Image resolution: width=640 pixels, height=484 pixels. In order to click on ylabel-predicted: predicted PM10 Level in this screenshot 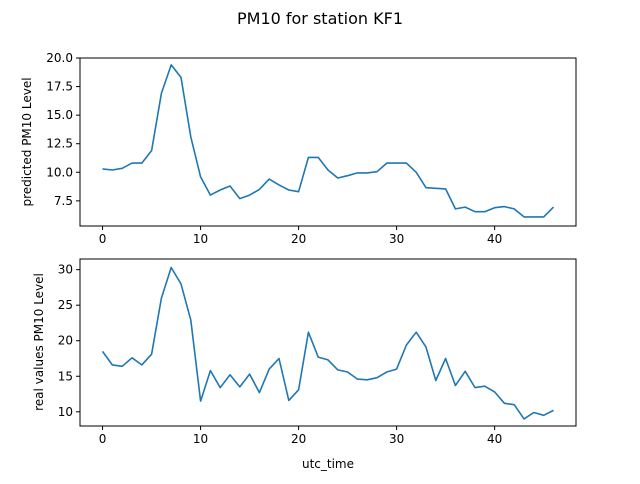, I will do `click(27, 141)`.